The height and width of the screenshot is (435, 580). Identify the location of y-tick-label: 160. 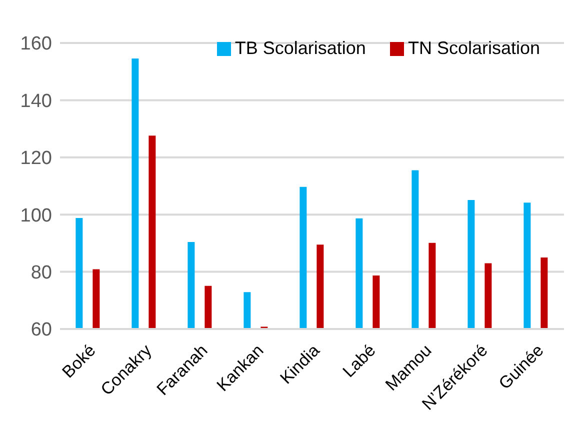
(36, 44).